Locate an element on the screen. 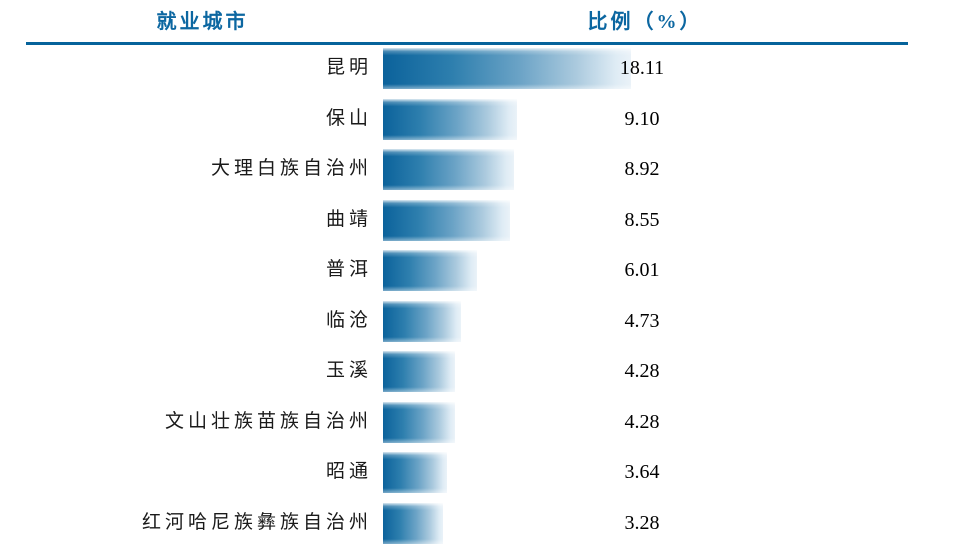 The image size is (953, 550). table-row: 普洱 6.01 is located at coordinates (476, 270).